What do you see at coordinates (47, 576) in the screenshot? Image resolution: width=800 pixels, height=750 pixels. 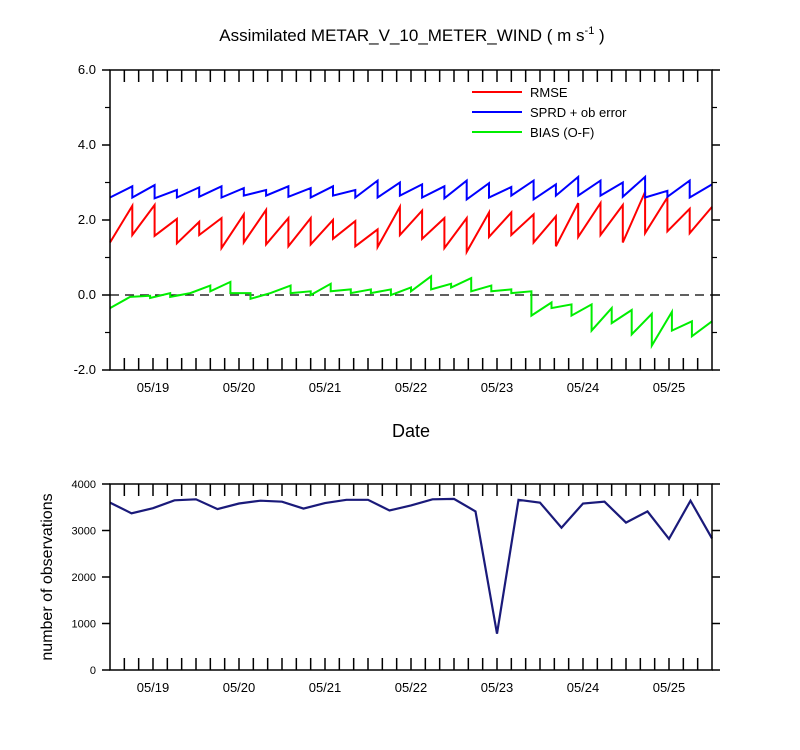 I see `y-axis-label: number of observations` at bounding box center [47, 576].